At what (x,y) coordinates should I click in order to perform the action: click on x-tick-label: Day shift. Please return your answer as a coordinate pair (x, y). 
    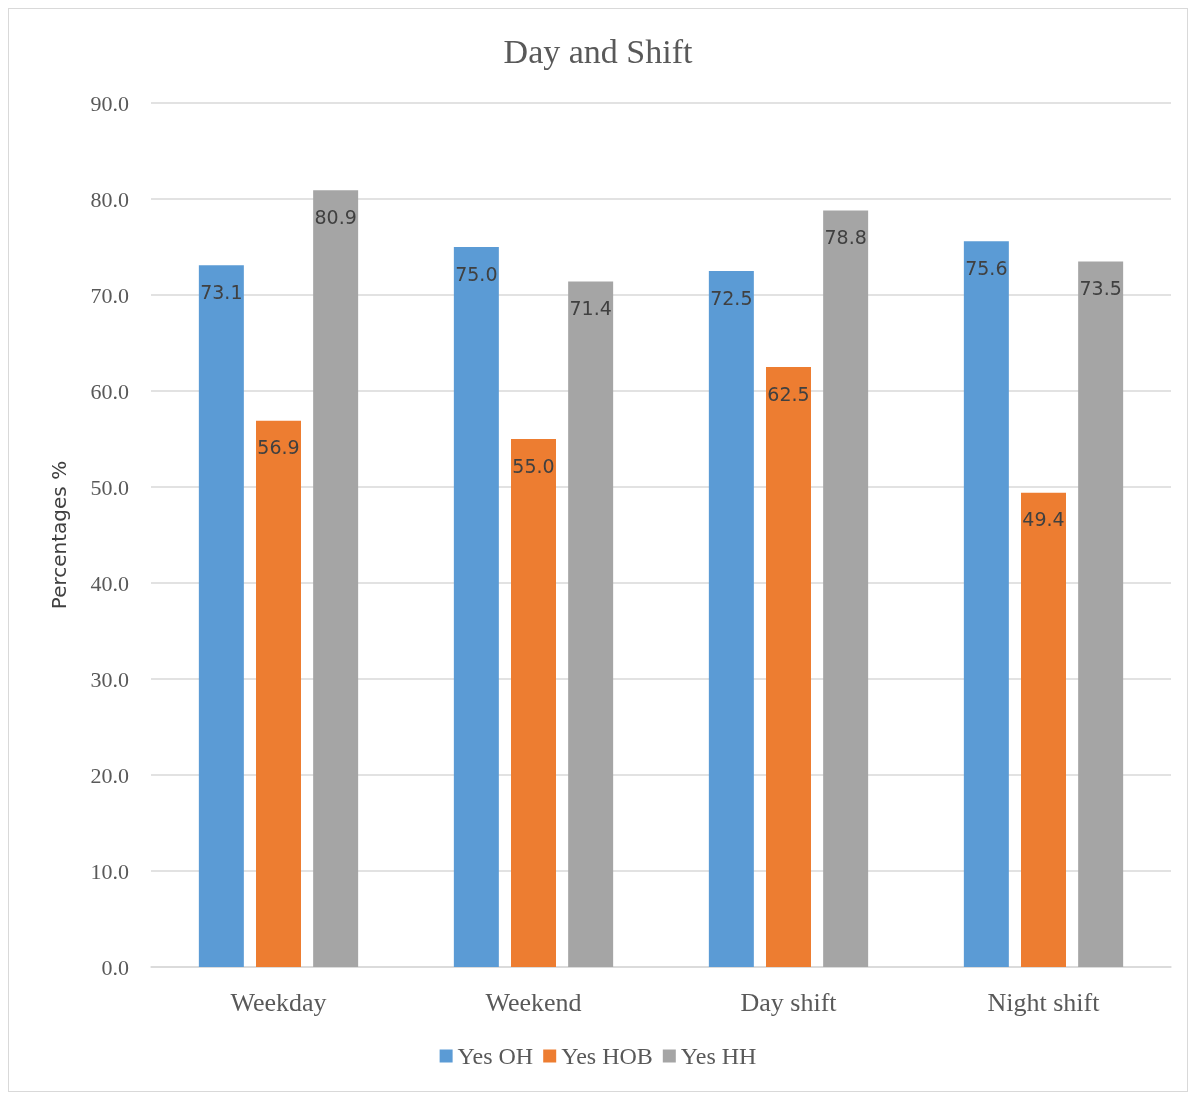
    Looking at the image, I should click on (789, 1002).